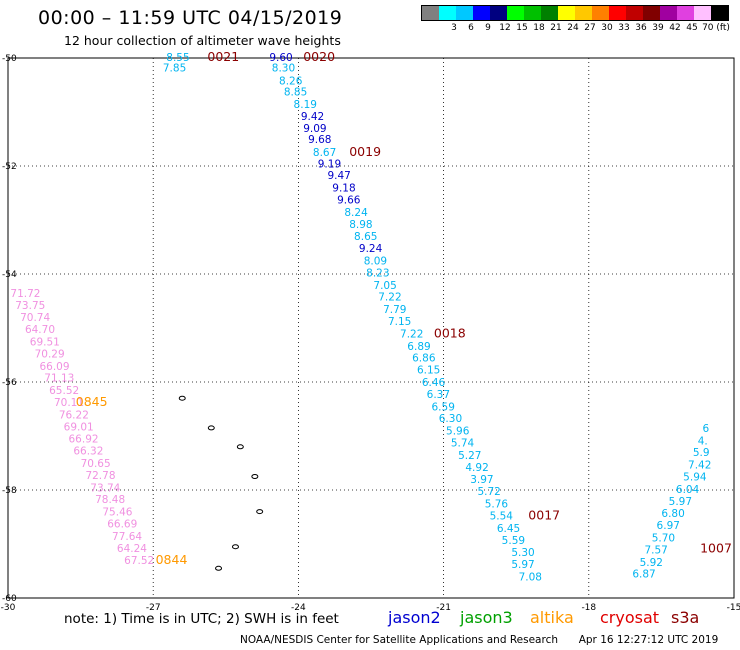 The image size is (740, 650). What do you see at coordinates (79, 427) in the screenshot?
I see `swh-value-label: 69.01` at bounding box center [79, 427].